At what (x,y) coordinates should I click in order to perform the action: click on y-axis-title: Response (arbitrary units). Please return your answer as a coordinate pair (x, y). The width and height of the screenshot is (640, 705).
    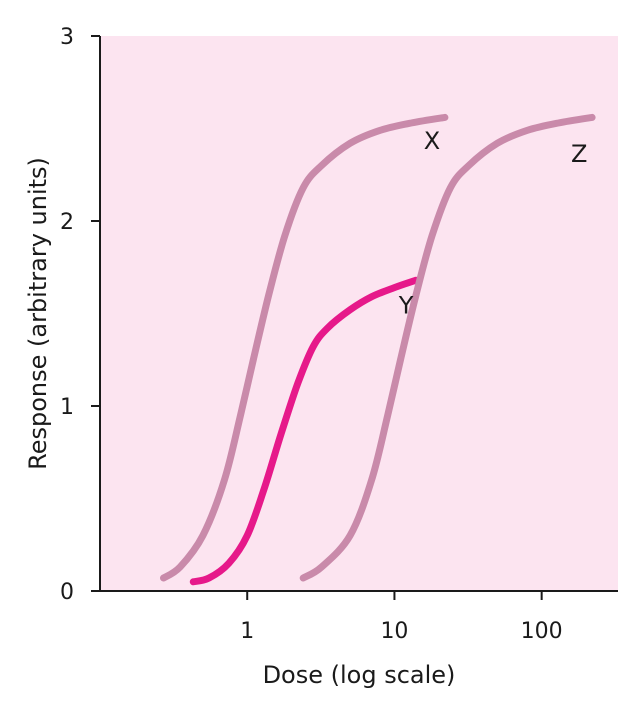
    Looking at the image, I should click on (38, 313).